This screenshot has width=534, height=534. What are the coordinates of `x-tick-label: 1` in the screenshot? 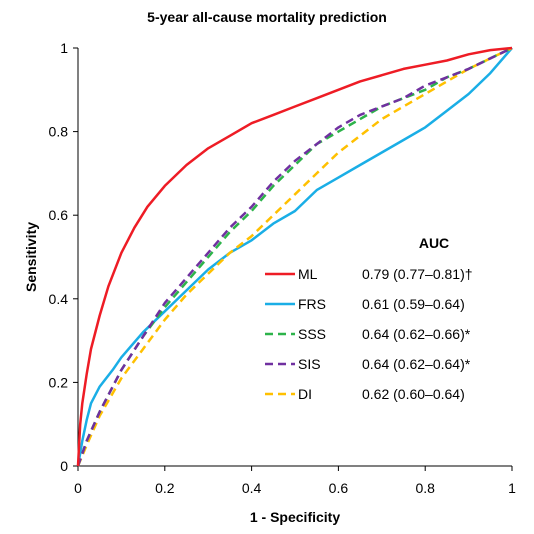 It's located at (512, 488).